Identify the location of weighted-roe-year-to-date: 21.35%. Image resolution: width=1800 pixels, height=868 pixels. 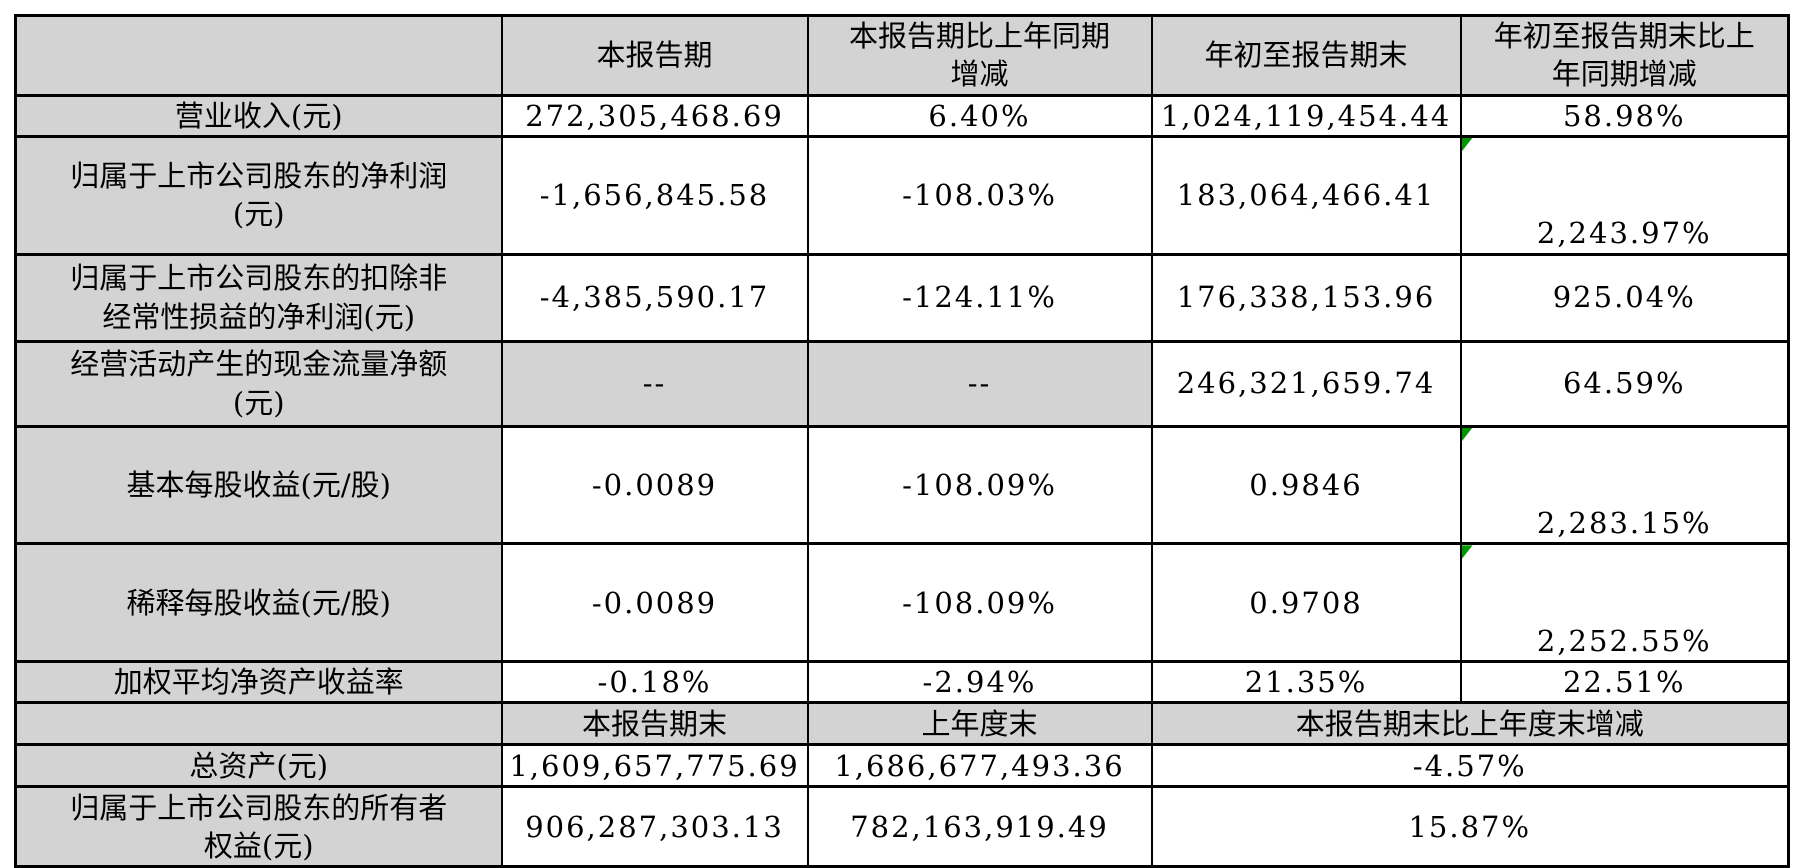
(1306, 682).